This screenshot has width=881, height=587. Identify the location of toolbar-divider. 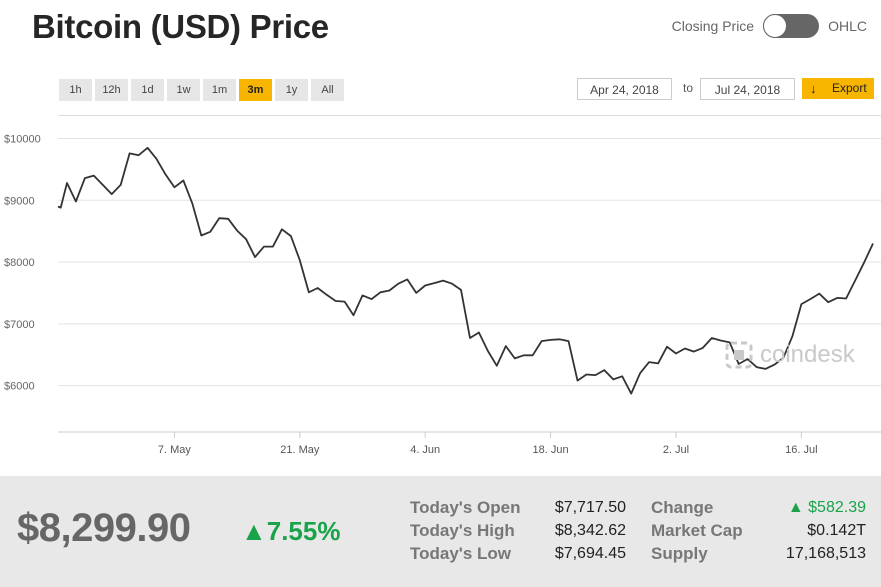
(469, 115).